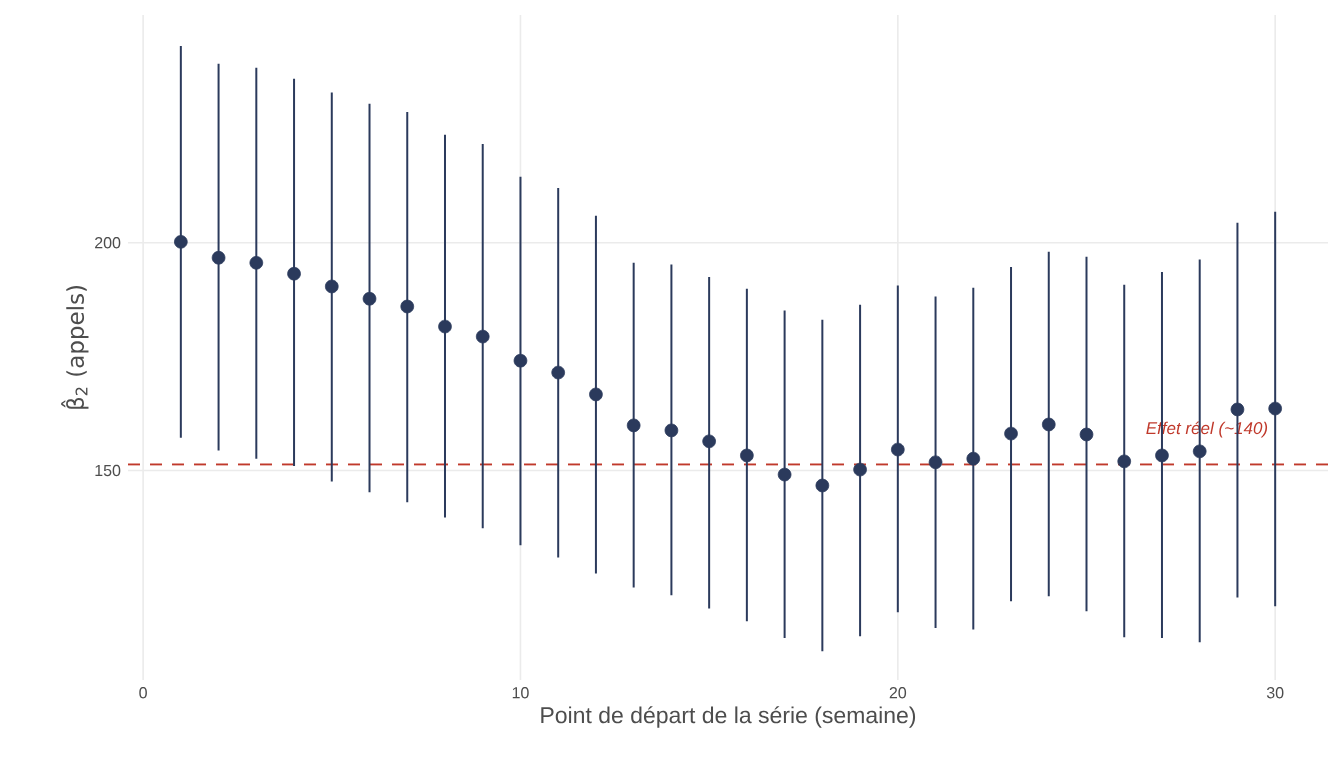  Describe the element at coordinates (1275, 693) in the screenshot. I see `x-tick-label: 30` at that location.